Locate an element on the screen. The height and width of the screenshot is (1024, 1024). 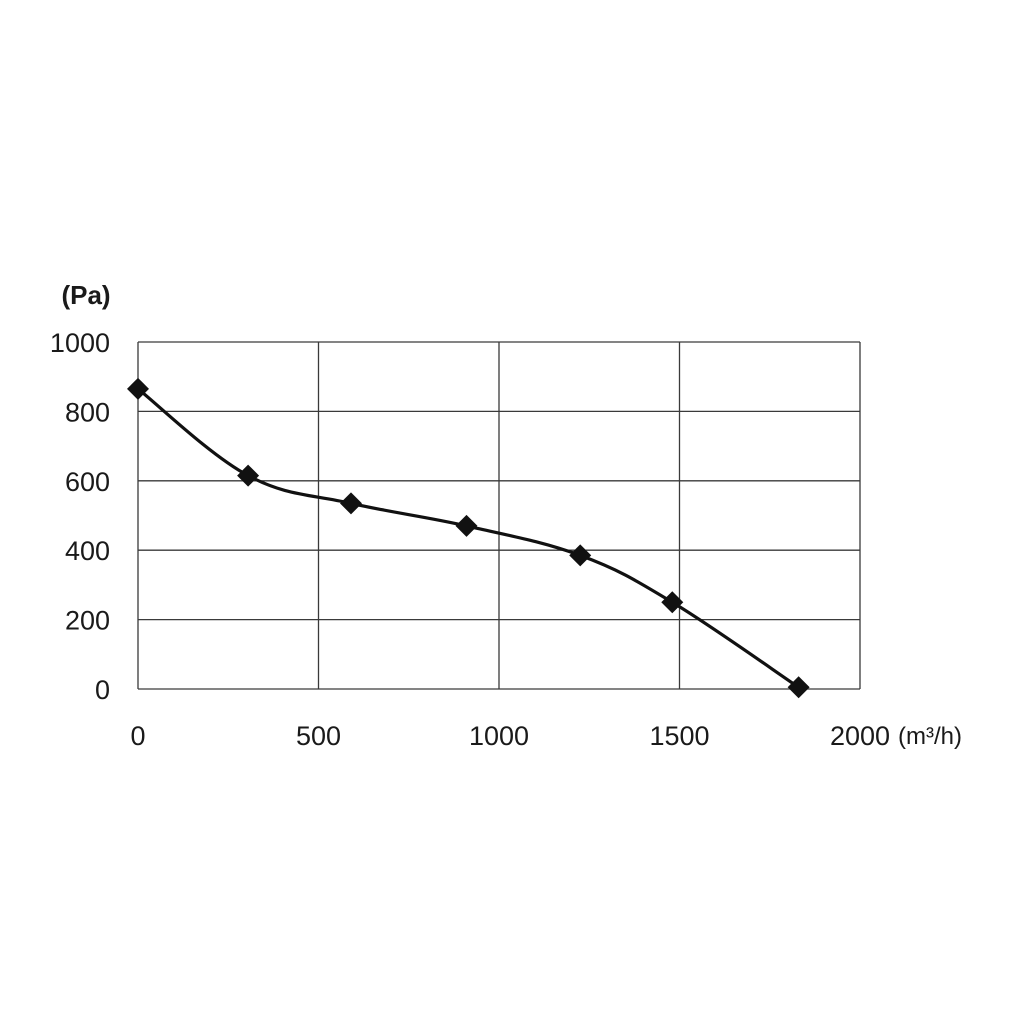
y-tick-label: 0 is located at coordinates (102, 690).